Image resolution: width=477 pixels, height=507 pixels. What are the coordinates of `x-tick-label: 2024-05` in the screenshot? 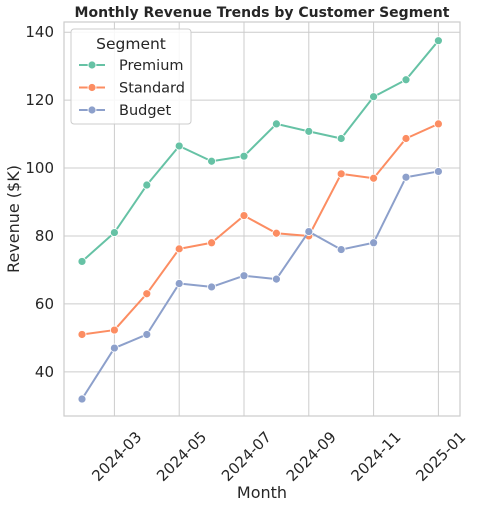 It's located at (181, 456).